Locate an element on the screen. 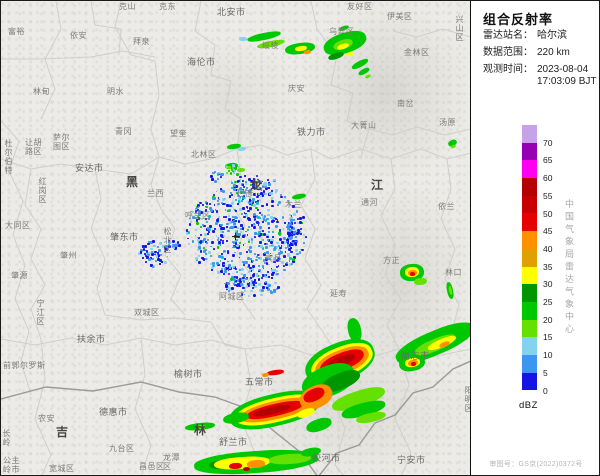 This screenshot has width=600, height=476. colorbar-tick: 20 is located at coordinates (548, 319).